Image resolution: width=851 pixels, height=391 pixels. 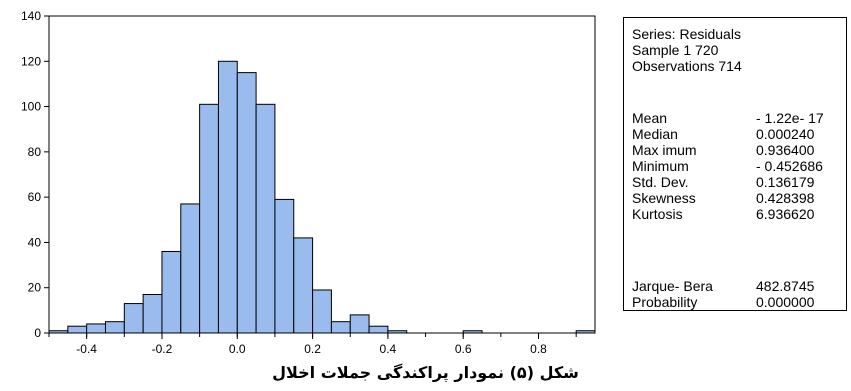 I want to click on stat-row-kurtosis: Kurtosis 6.936620, so click(x=739, y=214).